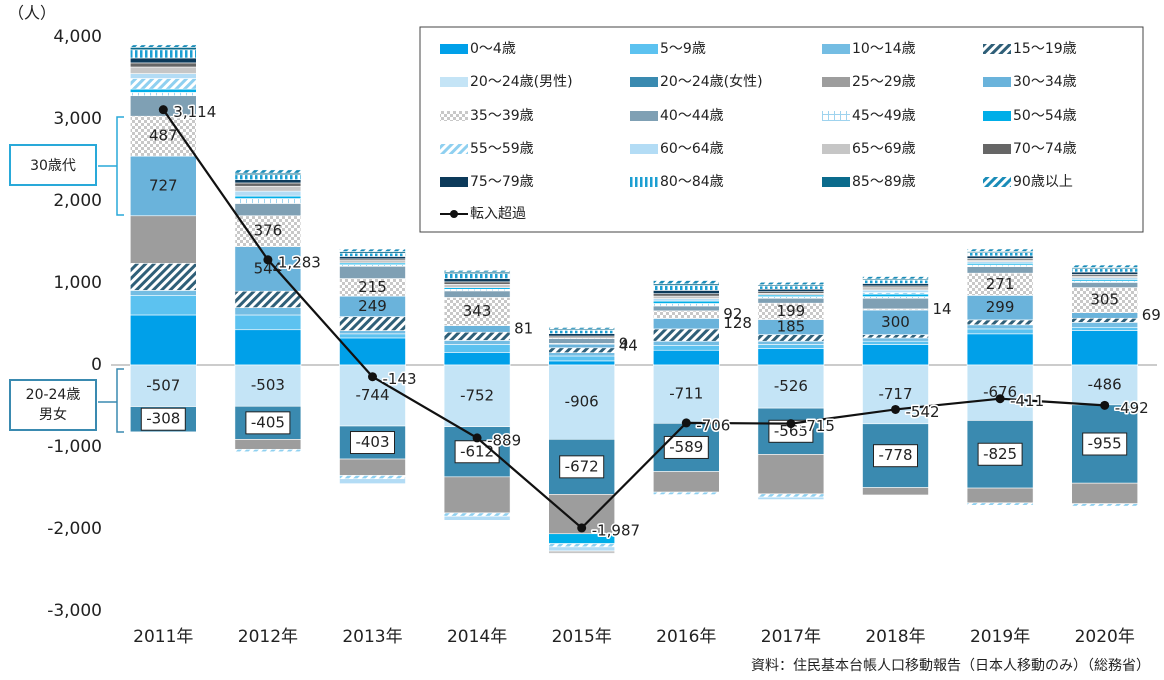 The height and width of the screenshot is (680, 1164). Describe the element at coordinates (1105, 637) in the screenshot. I see `x-tick-label: 2020年` at that location.